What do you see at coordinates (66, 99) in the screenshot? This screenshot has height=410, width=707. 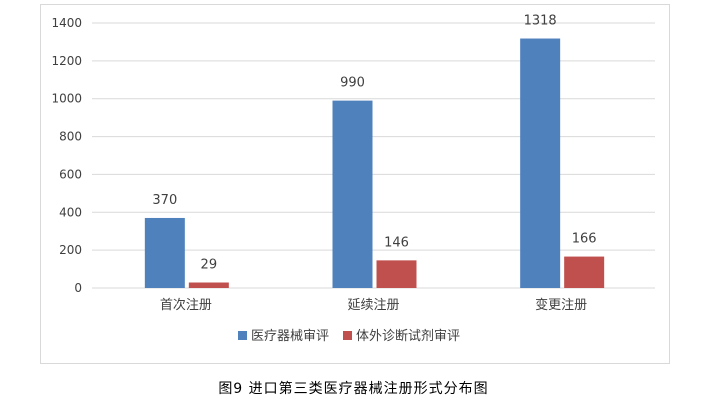 I see `y-tick-label-5: 1000` at bounding box center [66, 99].